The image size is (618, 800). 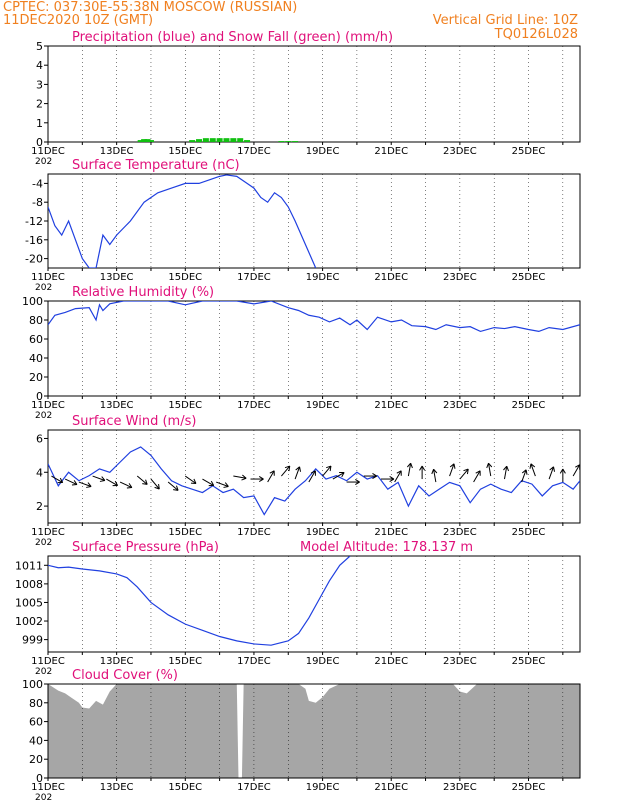 I want to click on cloud-cover-area, so click(x=314, y=731).